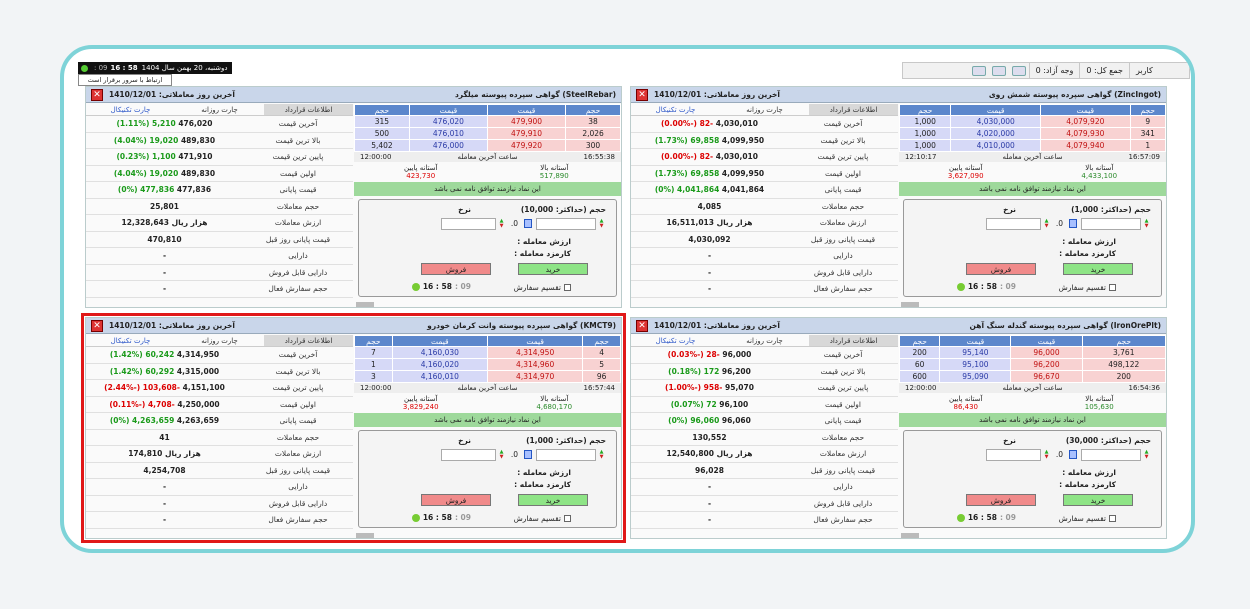 This screenshot has width=1250, height=609. I want to click on order-row: 7 4,160,030 4,314,950 4, so click(487, 352).